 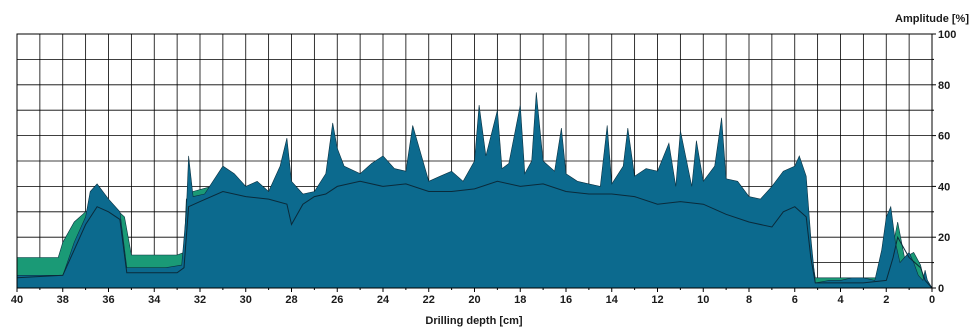 I want to click on x-tick-label: 20, so click(x=474, y=300).